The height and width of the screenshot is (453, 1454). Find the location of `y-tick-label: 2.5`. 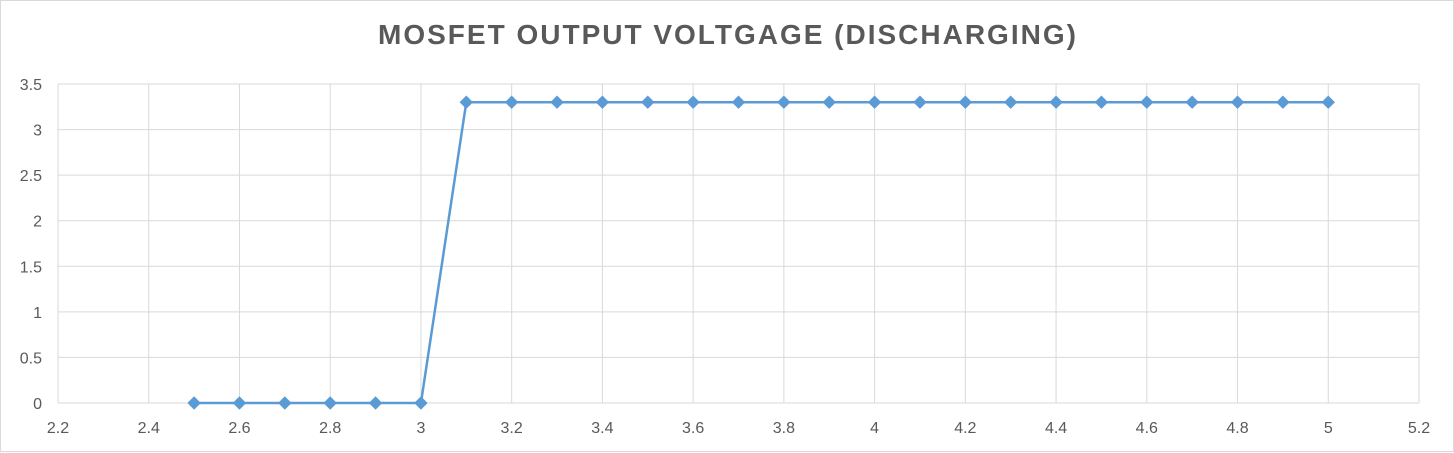

y-tick-label: 2.5 is located at coordinates (31, 176).